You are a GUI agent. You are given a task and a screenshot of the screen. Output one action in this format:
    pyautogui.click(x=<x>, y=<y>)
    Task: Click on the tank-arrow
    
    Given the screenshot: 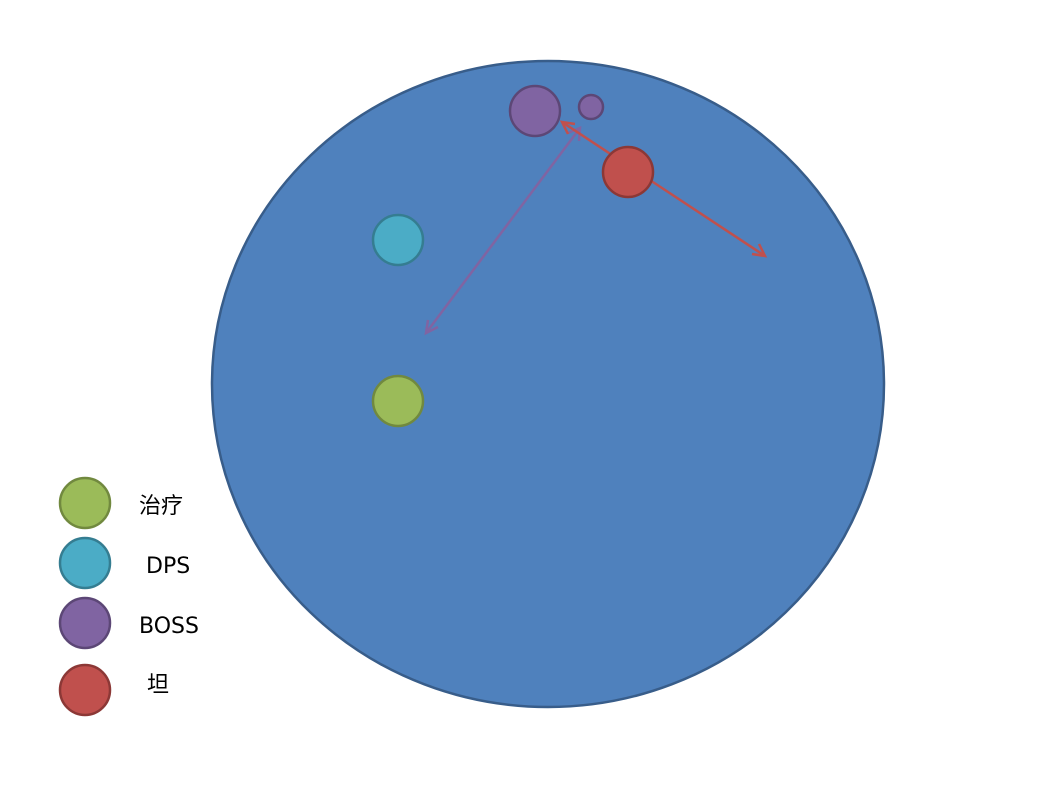 What is the action you would take?
    pyautogui.click(x=663, y=189)
    